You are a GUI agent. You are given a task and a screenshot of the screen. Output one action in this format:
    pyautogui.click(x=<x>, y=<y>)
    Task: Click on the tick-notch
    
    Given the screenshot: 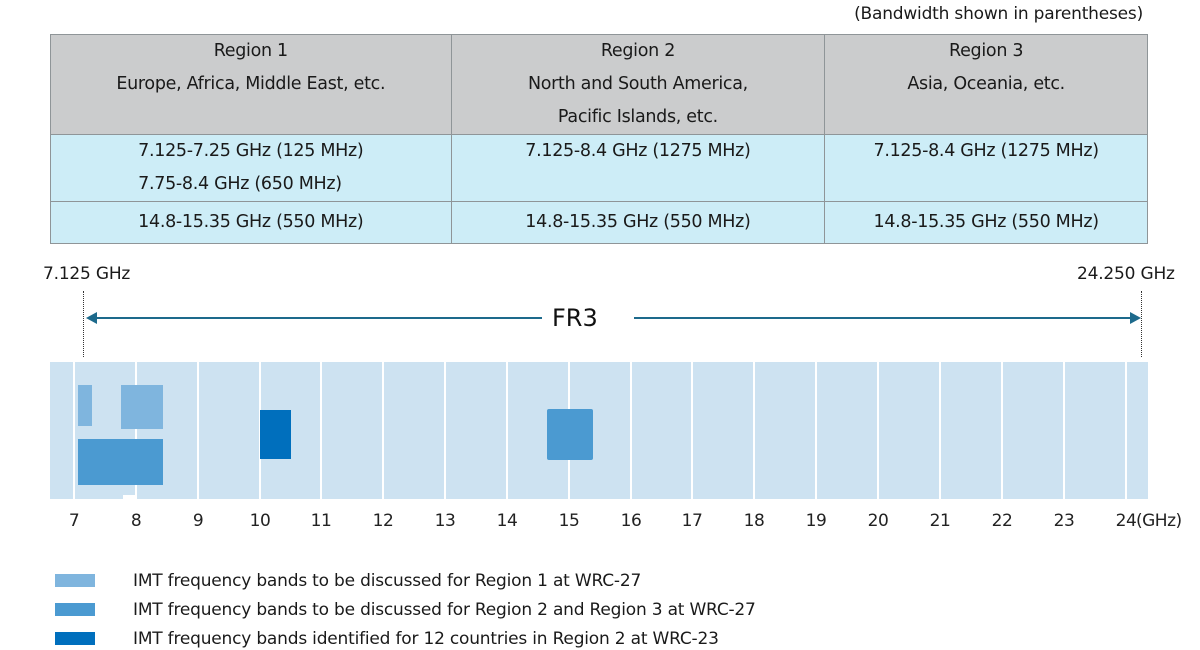 What is the action you would take?
    pyautogui.click(x=130, y=497)
    